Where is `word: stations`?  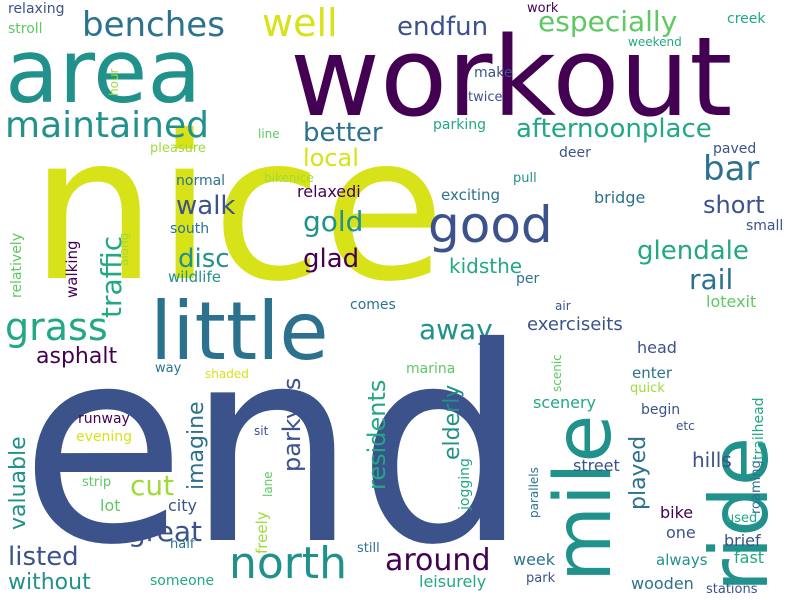 word: stations is located at coordinates (732, 589).